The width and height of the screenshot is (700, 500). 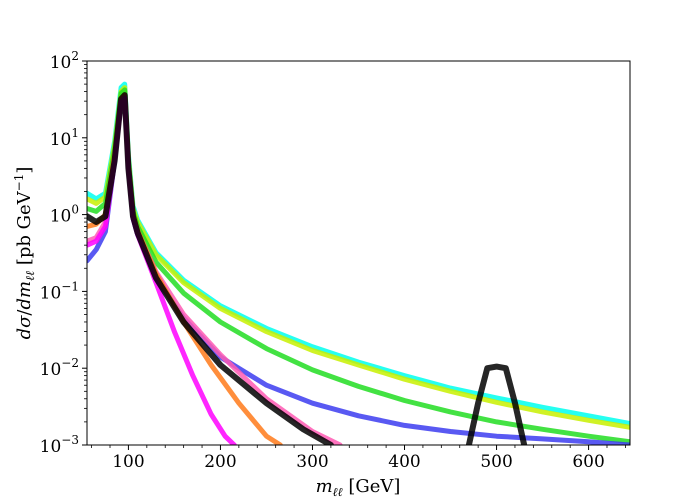 What do you see at coordinates (64, 138) in the screenshot?
I see `y-tick-label: 10¹` at bounding box center [64, 138].